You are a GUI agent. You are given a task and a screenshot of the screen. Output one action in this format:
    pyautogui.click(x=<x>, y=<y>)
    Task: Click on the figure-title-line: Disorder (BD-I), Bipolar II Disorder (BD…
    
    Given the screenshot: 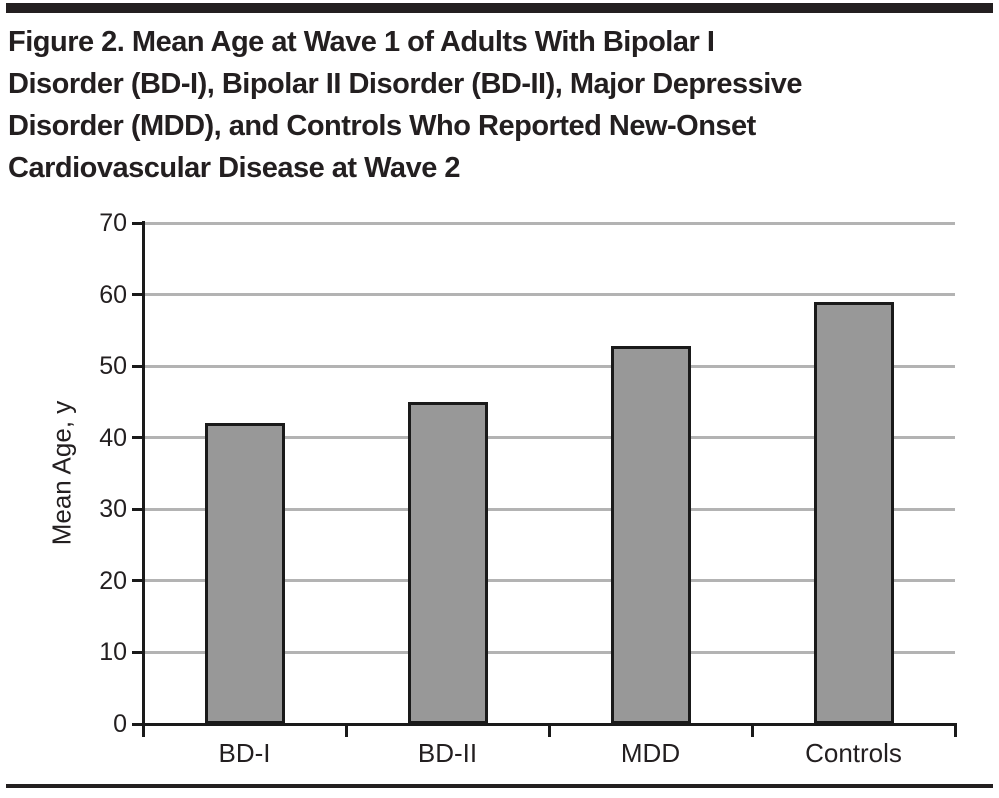 What is the action you would take?
    pyautogui.click(x=405, y=84)
    